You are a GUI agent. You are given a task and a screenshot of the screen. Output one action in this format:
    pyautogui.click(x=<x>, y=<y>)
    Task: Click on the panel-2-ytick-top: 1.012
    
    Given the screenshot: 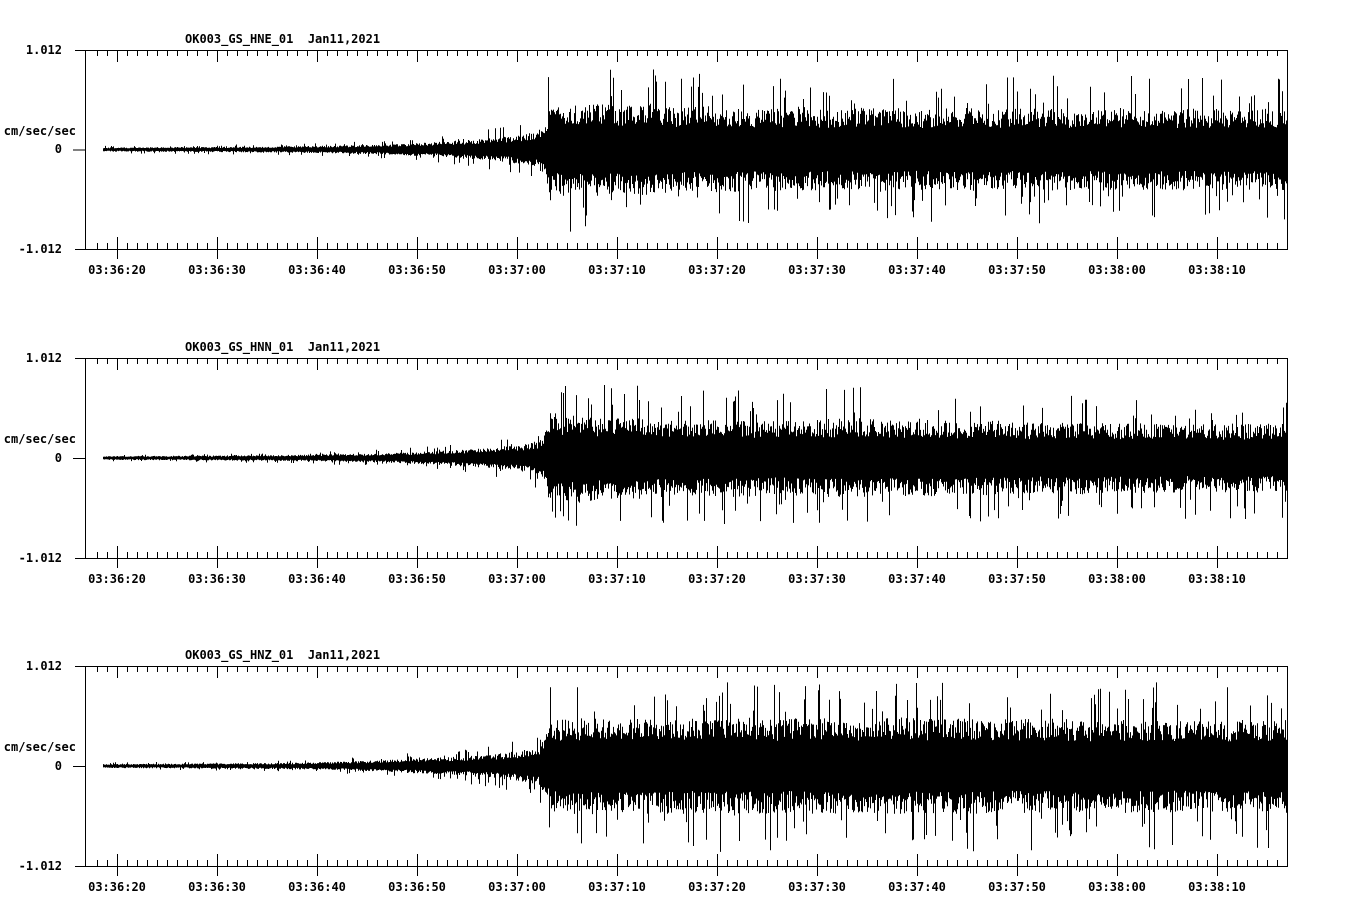 What is the action you would take?
    pyautogui.click(x=43, y=358)
    